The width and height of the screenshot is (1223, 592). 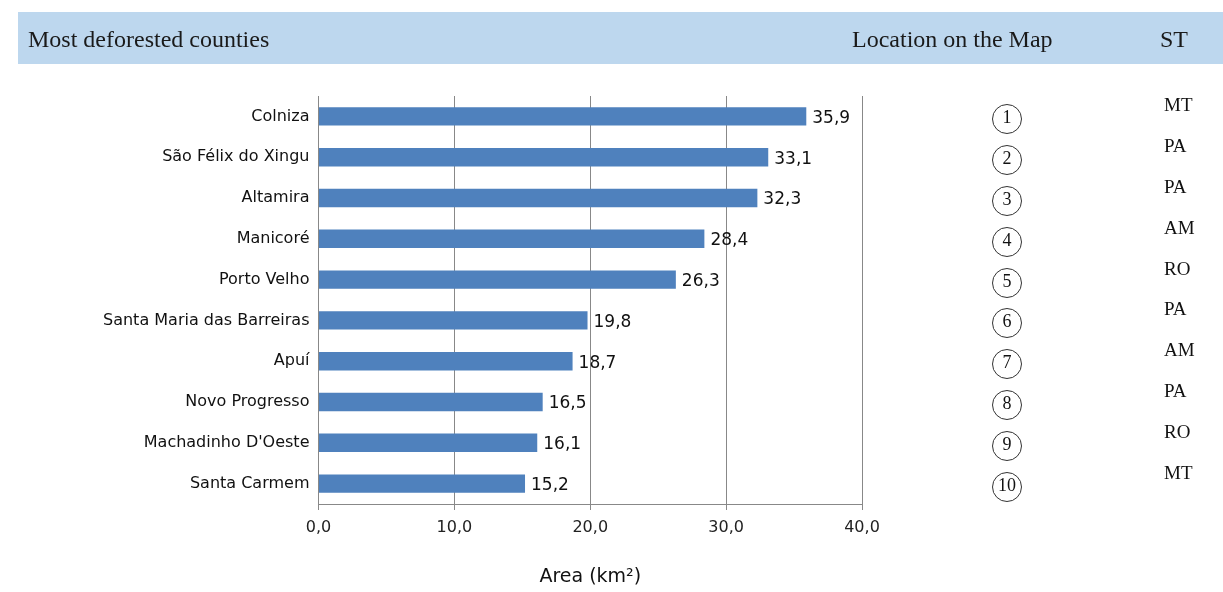 What do you see at coordinates (1174, 39) in the screenshot?
I see `text: ST` at bounding box center [1174, 39].